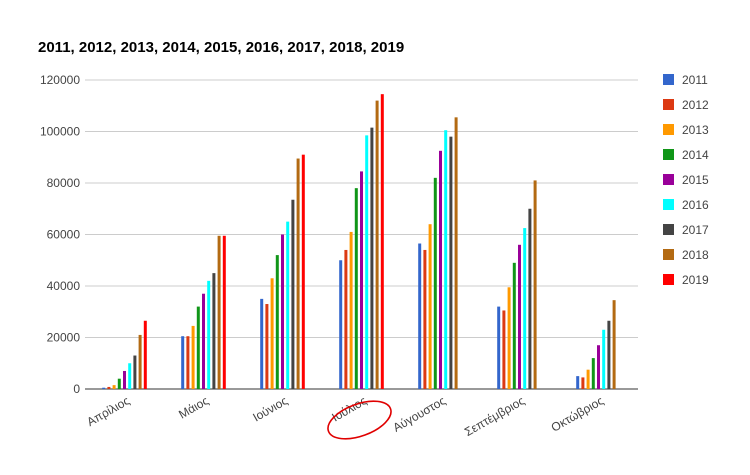  What do you see at coordinates (695, 180) in the screenshot?
I see `legend-label: 2015` at bounding box center [695, 180].